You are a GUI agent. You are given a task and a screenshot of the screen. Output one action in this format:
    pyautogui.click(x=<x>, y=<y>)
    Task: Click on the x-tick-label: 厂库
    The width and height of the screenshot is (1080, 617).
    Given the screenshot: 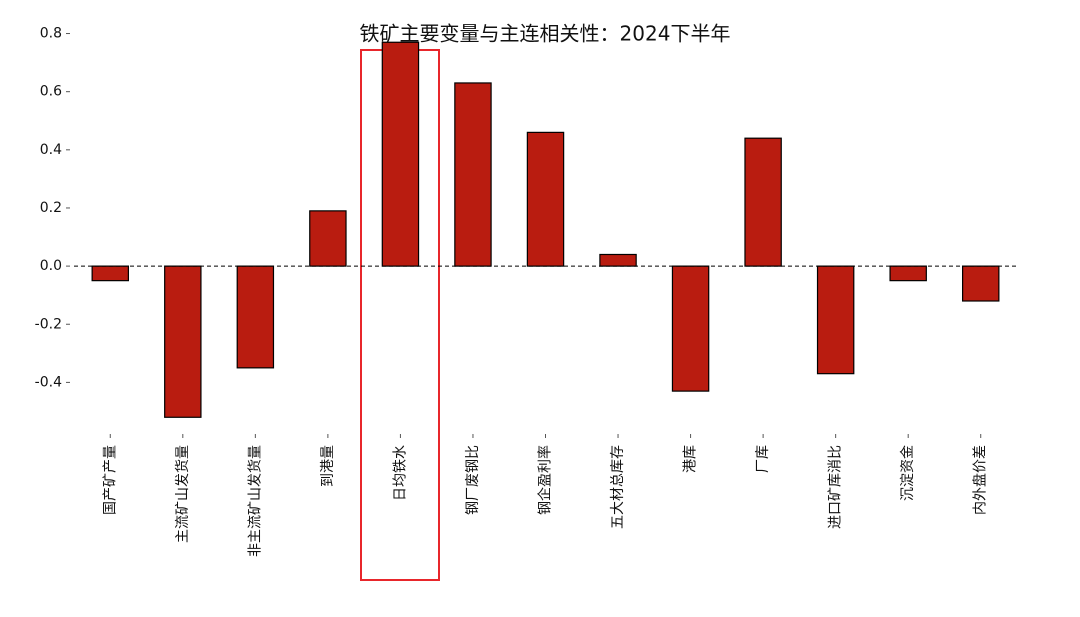 What is the action you would take?
    pyautogui.click(x=763, y=459)
    